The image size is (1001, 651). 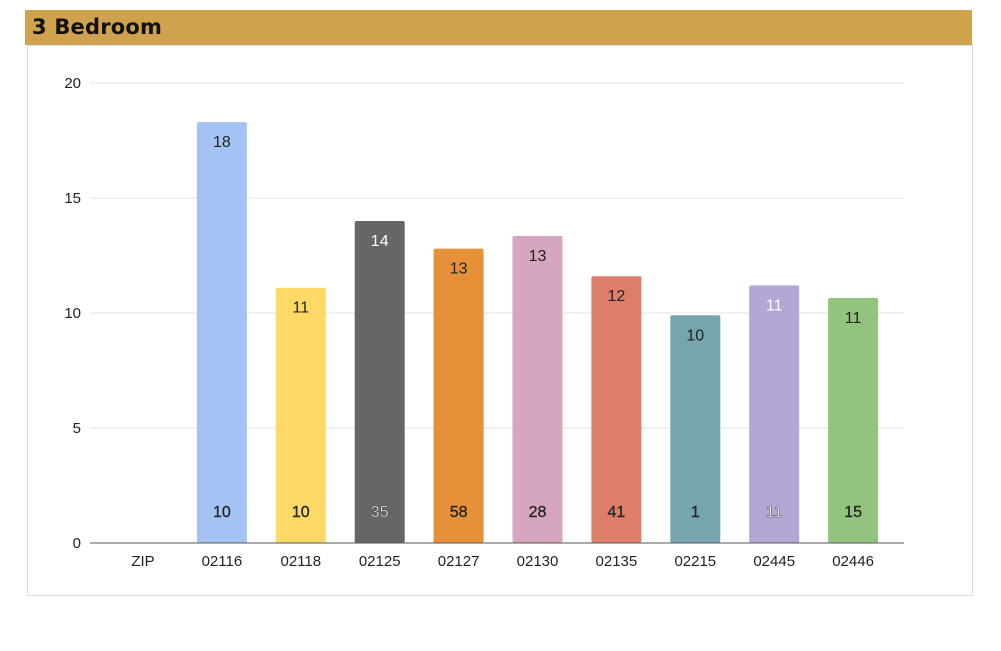 What do you see at coordinates (142, 561) in the screenshot?
I see `x-tick-label: ZIP` at bounding box center [142, 561].